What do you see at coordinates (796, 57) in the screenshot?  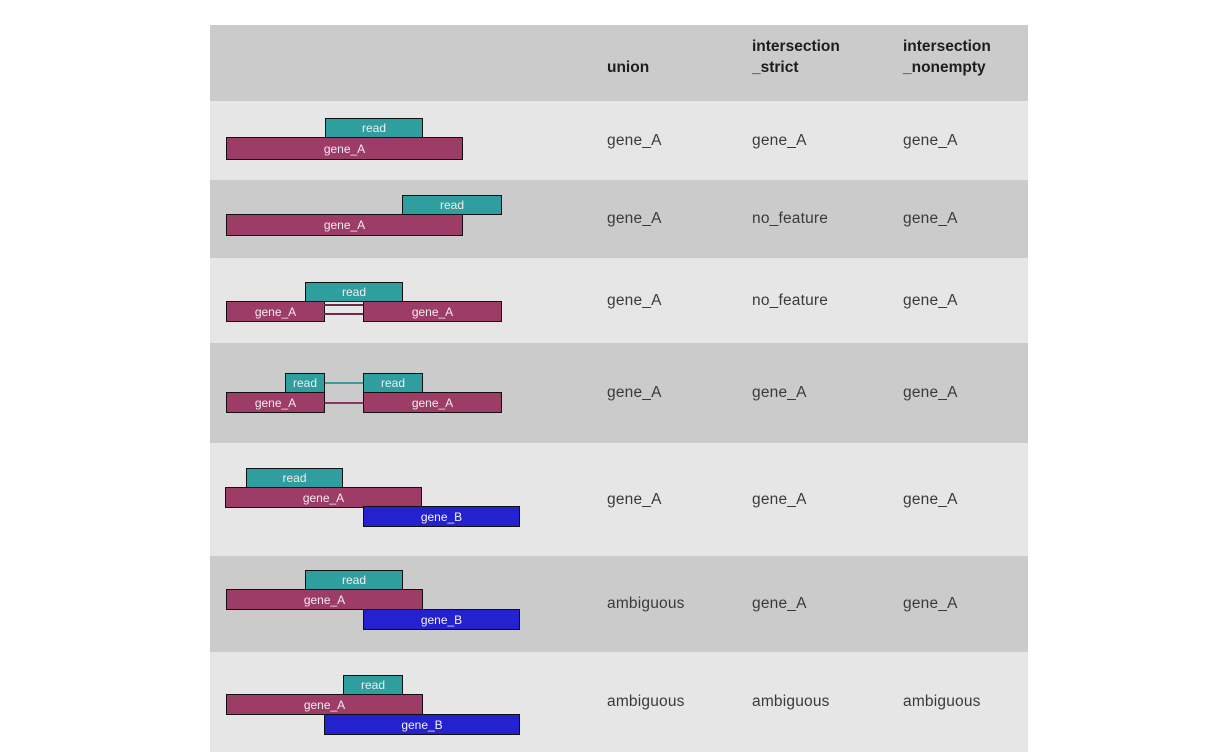 I see `column-header-intersection-strict: intersection _strict` at bounding box center [796, 57].